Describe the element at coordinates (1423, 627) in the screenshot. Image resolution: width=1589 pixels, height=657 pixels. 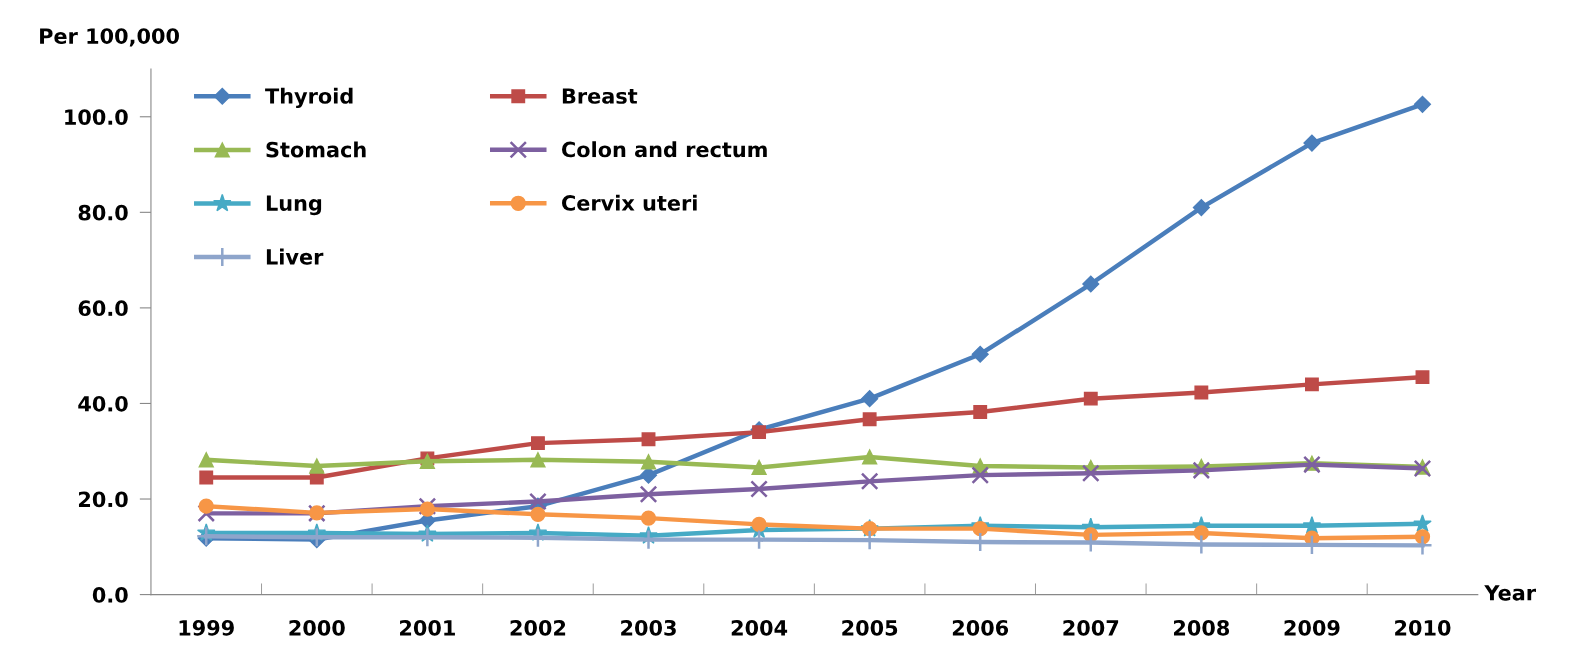
I see `x-tick-label: 2010` at that location.